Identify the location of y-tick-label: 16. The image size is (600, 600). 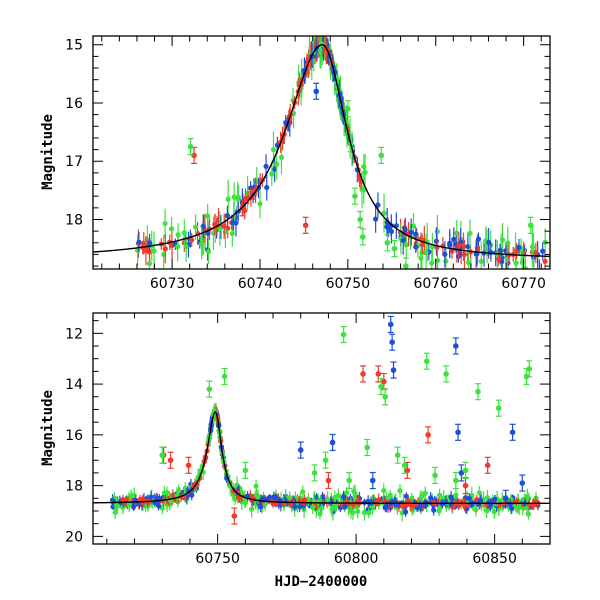
(74, 104).